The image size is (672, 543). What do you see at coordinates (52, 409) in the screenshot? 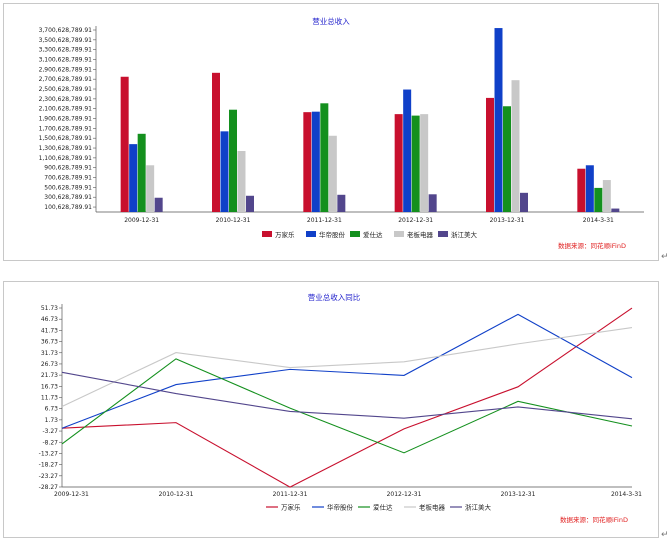
I see `y-tick-label: 6.73` at bounding box center [52, 409].